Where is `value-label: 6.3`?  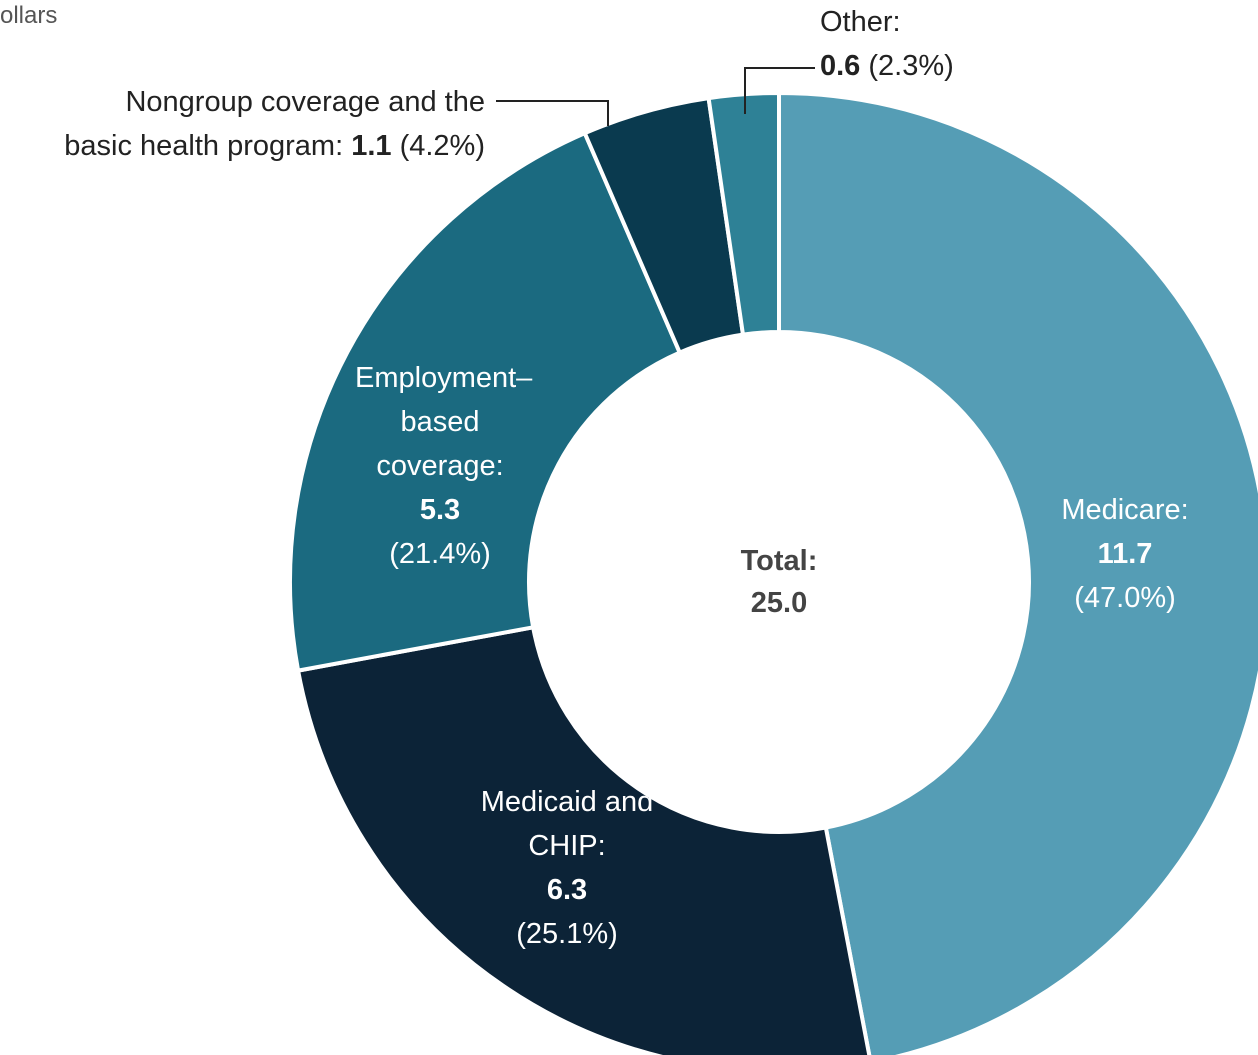
value-label: 6.3 is located at coordinates (567, 890).